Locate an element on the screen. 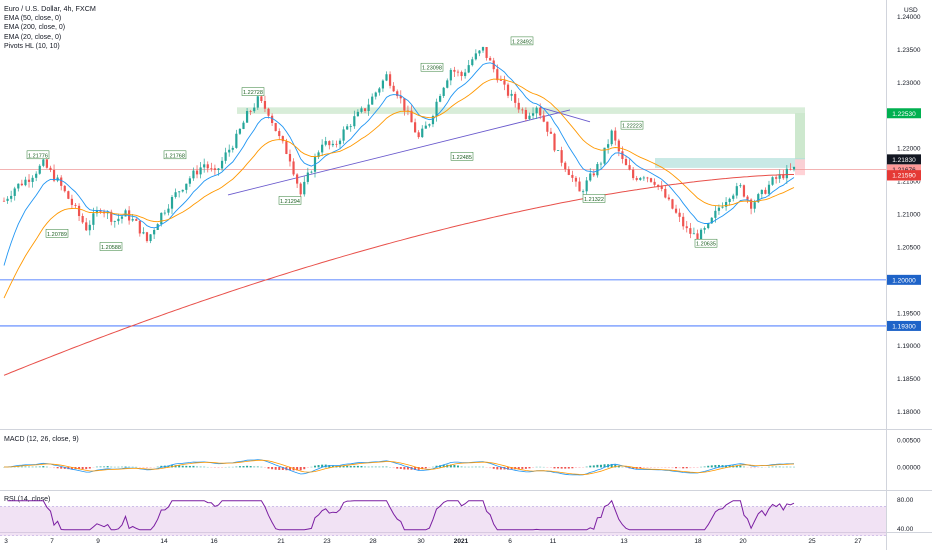 This screenshot has height=550, width=932. symbol-title: Euro / U.S. Dollar, 4h, FXCM is located at coordinates (50, 8).